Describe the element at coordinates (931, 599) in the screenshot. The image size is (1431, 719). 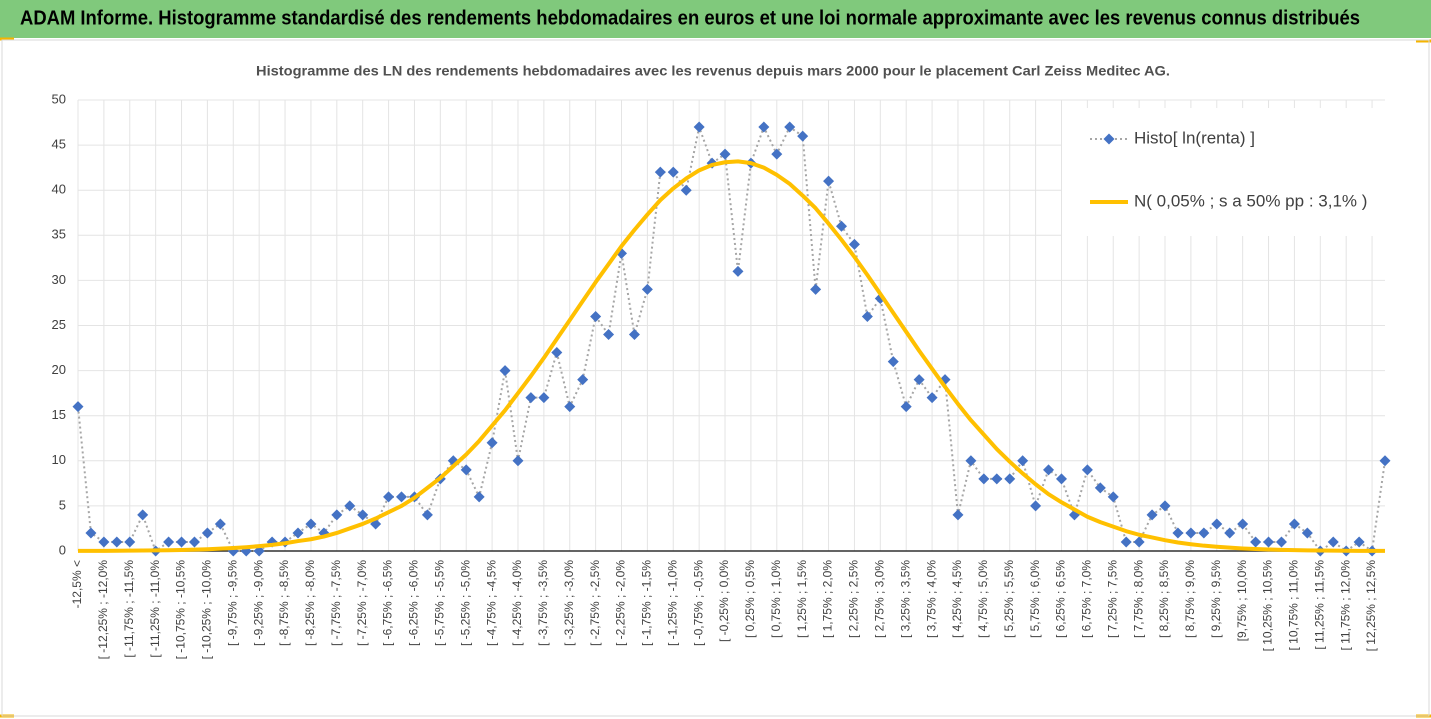
I see `x-tick-label: [ 3,75% ; 4,0%` at that location.